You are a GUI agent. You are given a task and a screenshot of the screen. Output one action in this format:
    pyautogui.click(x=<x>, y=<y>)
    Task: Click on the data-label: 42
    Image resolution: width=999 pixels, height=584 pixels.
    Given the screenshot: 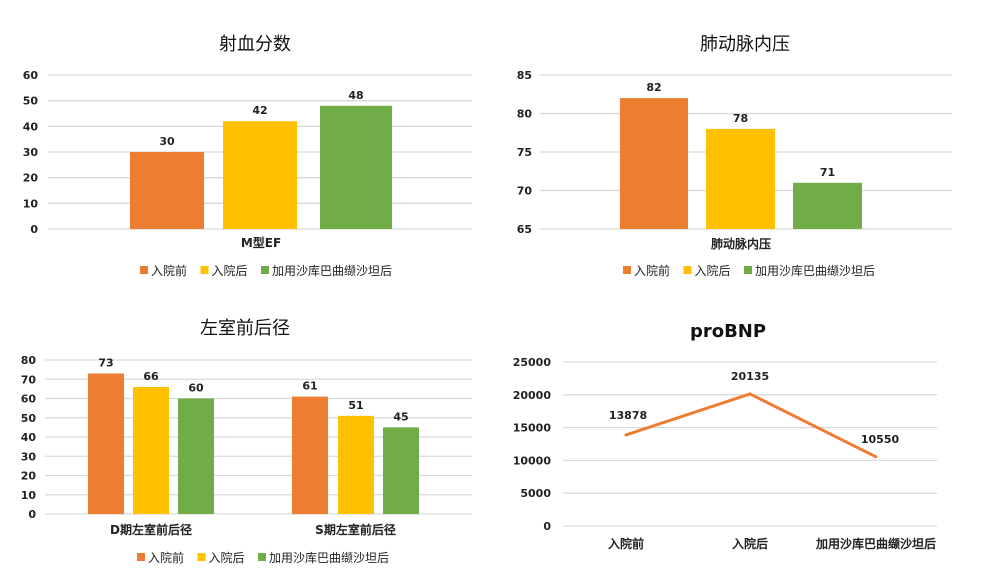 What is the action you would take?
    pyautogui.click(x=259, y=110)
    